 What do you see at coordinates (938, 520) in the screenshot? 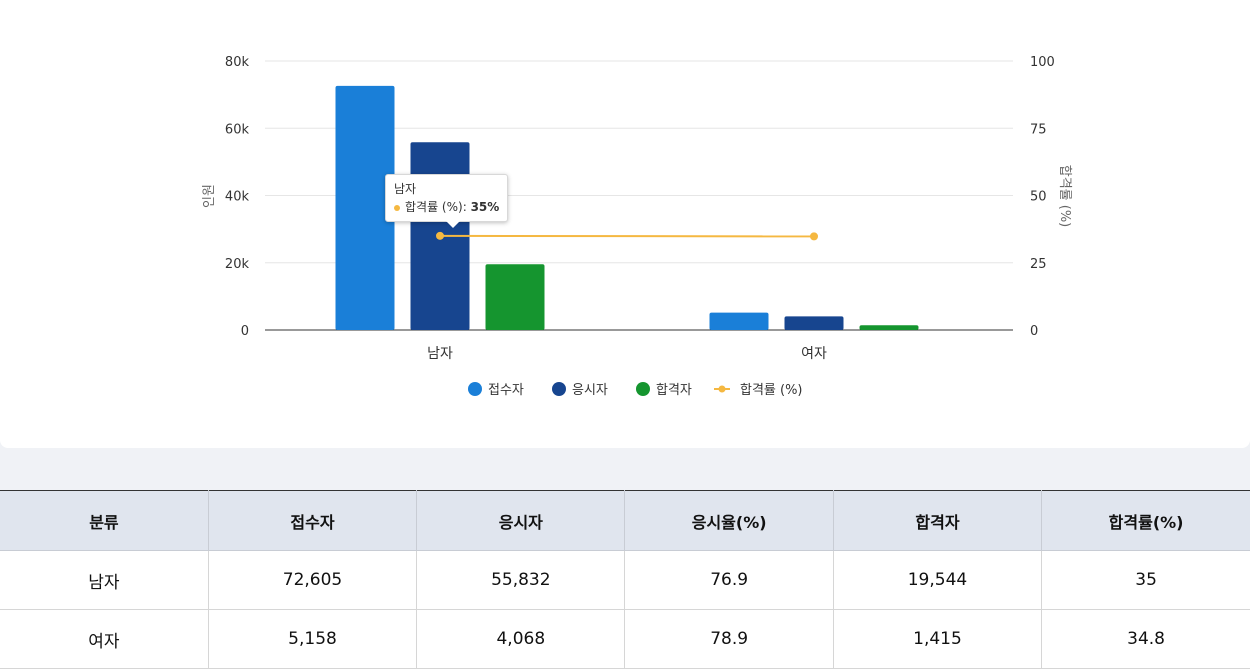
I see `header-passers: 합격자` at bounding box center [938, 520].